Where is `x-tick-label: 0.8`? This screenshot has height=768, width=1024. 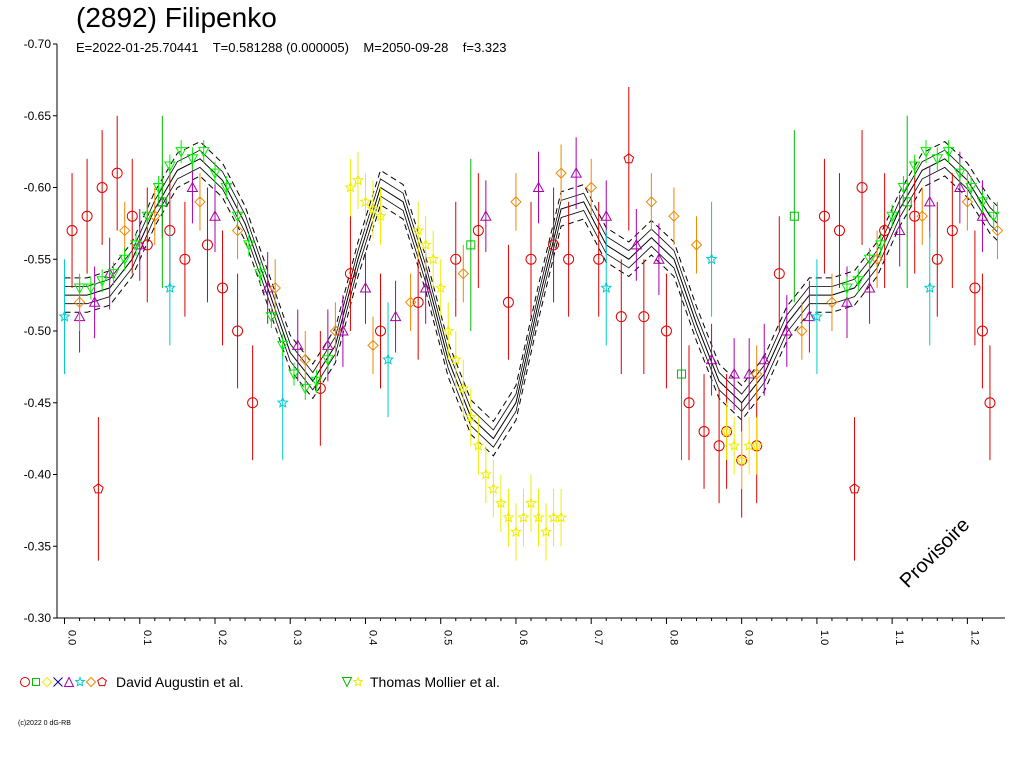 x-tick-label: 0.8 is located at coordinates (673, 637).